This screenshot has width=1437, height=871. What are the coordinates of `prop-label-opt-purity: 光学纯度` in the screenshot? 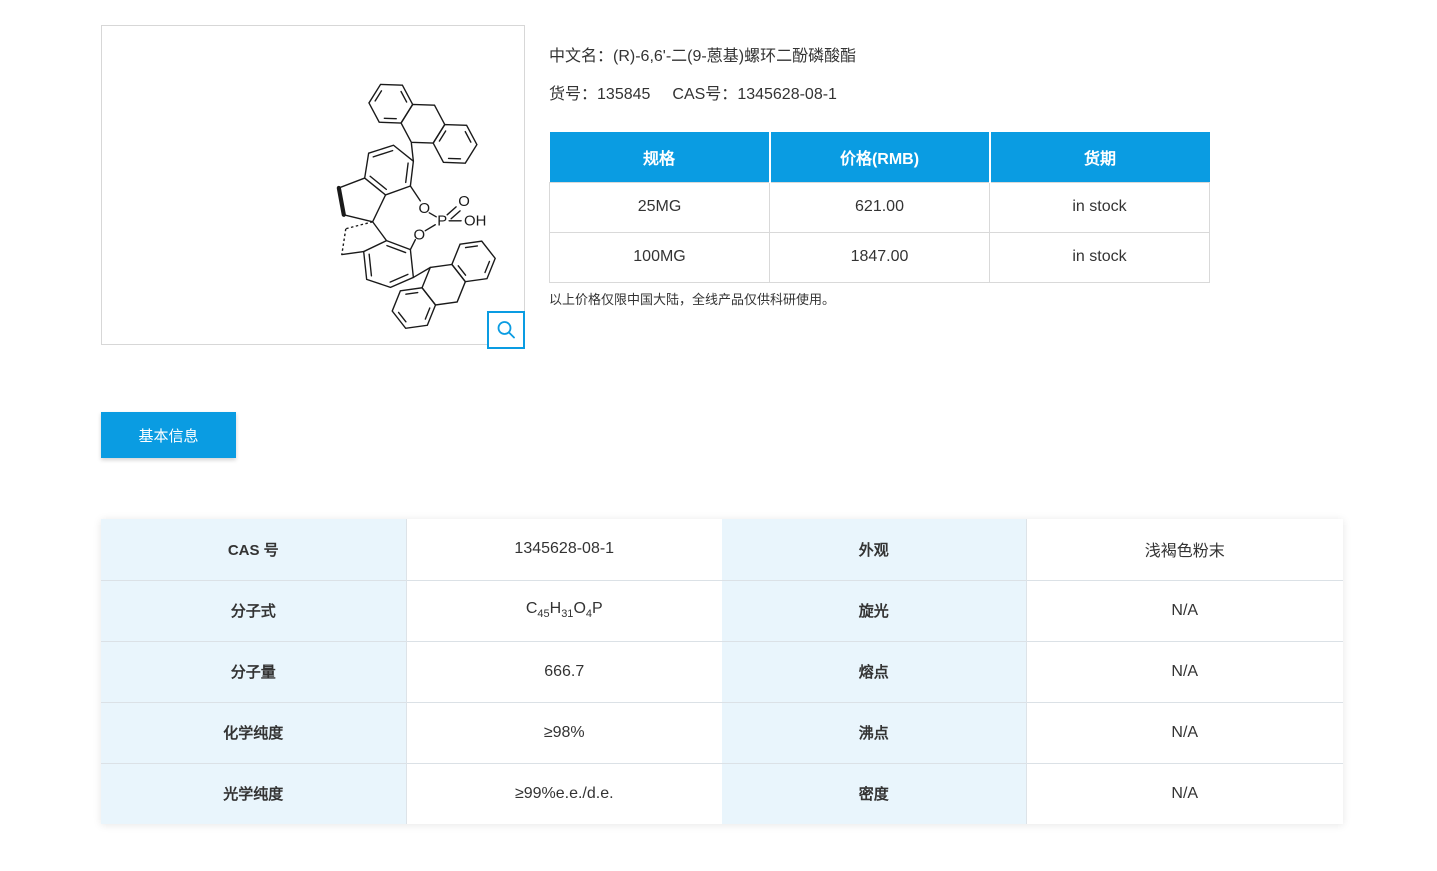 It's located at (253, 793).